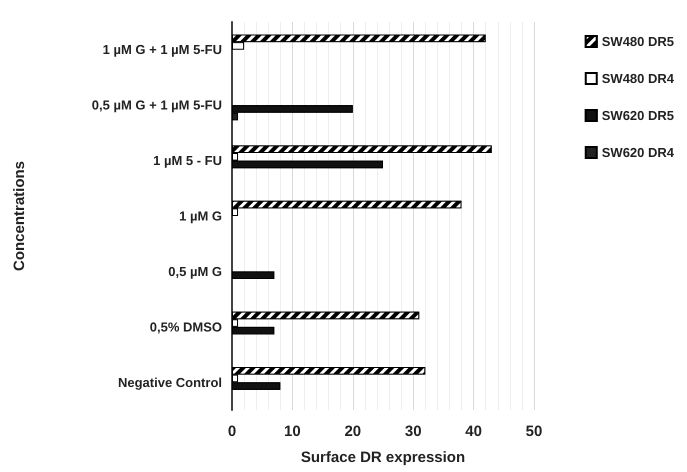 The image size is (687, 472). What do you see at coordinates (638, 41) in the screenshot?
I see `legend-label: SW480 DR5` at bounding box center [638, 41].